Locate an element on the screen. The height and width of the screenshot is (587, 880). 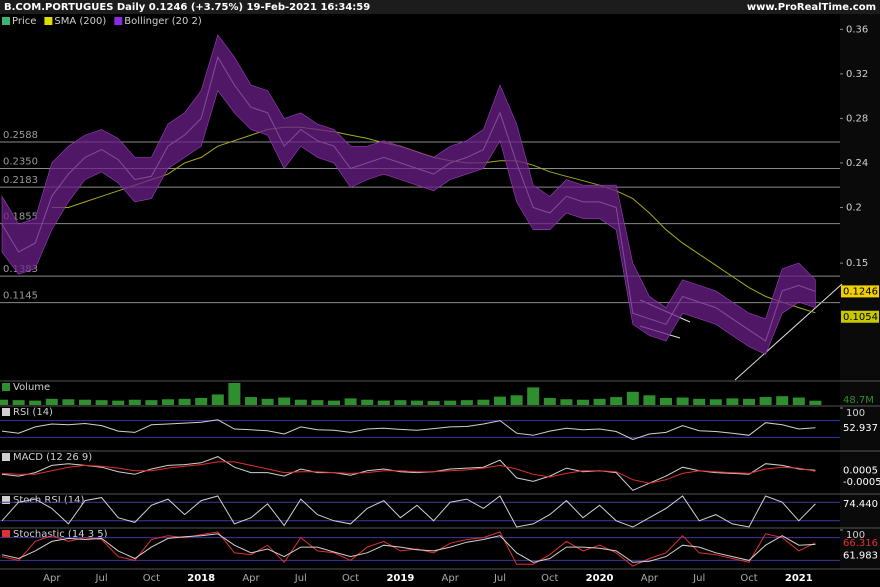
legend-label: Price is located at coordinates (24, 21).